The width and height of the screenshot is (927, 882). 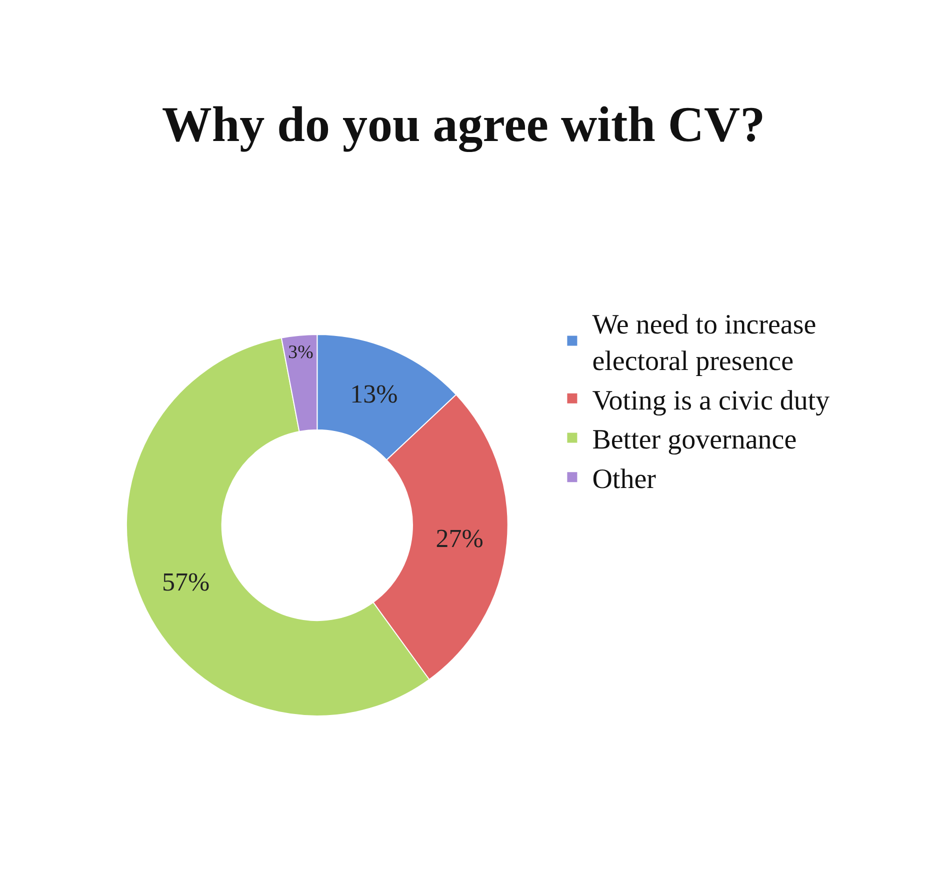 I want to click on legend-label: We need to increase electoral presence, so click(x=704, y=343).